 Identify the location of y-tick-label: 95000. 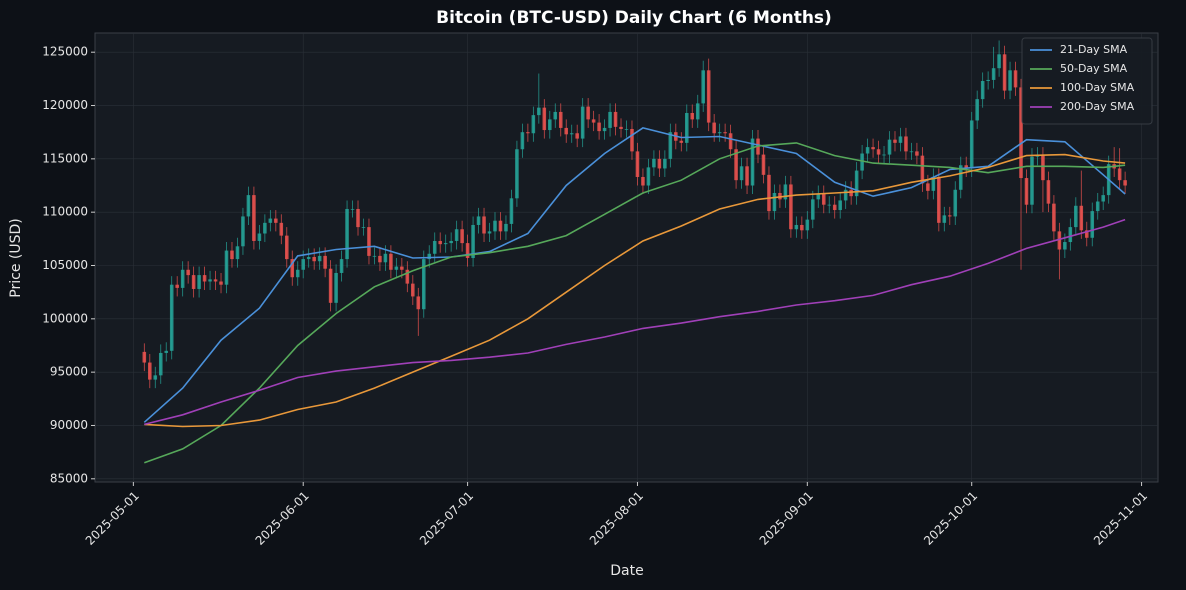
(69, 372).